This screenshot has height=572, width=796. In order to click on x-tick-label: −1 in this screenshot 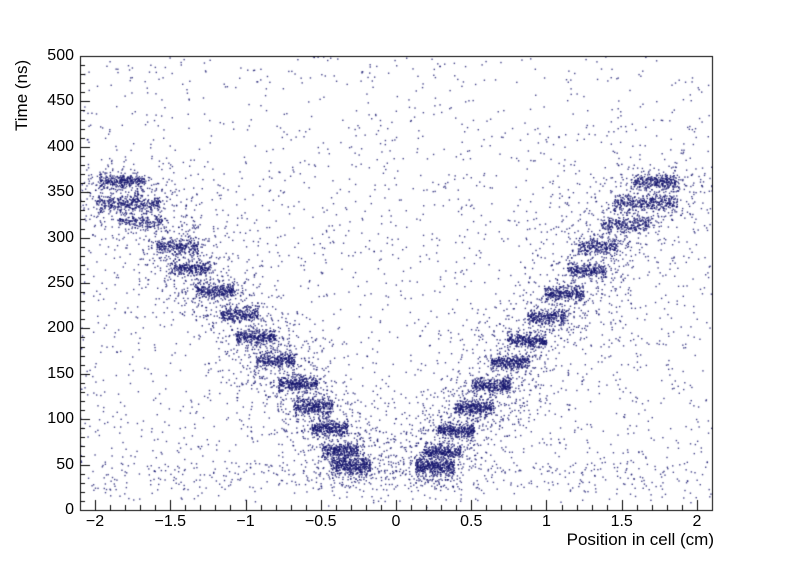, I will do `click(245, 521)`.